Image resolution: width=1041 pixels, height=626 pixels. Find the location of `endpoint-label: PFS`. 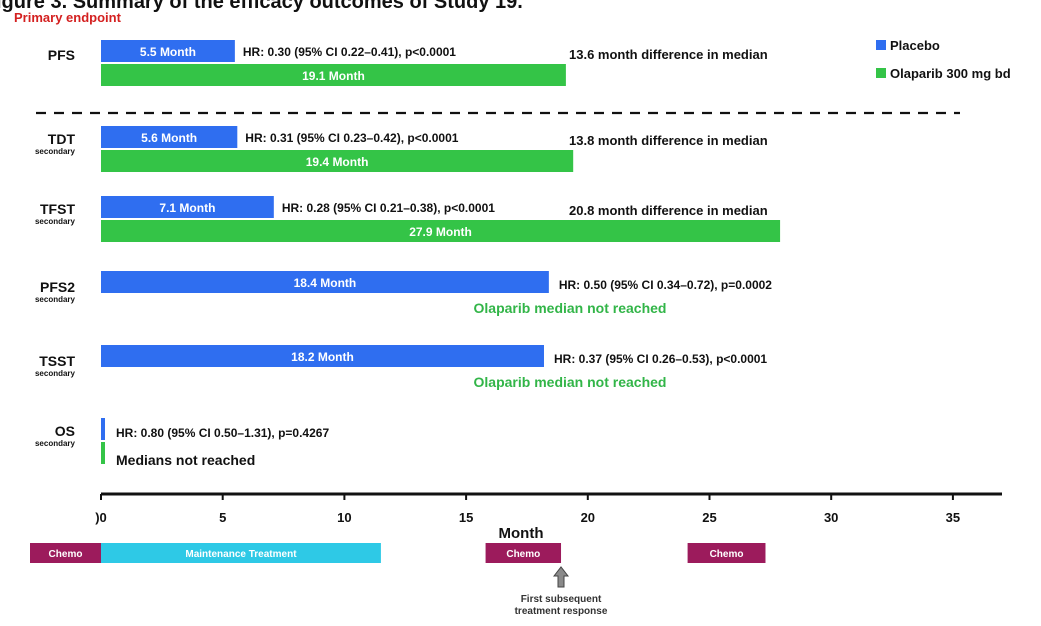

endpoint-label: PFS is located at coordinates (61, 55).